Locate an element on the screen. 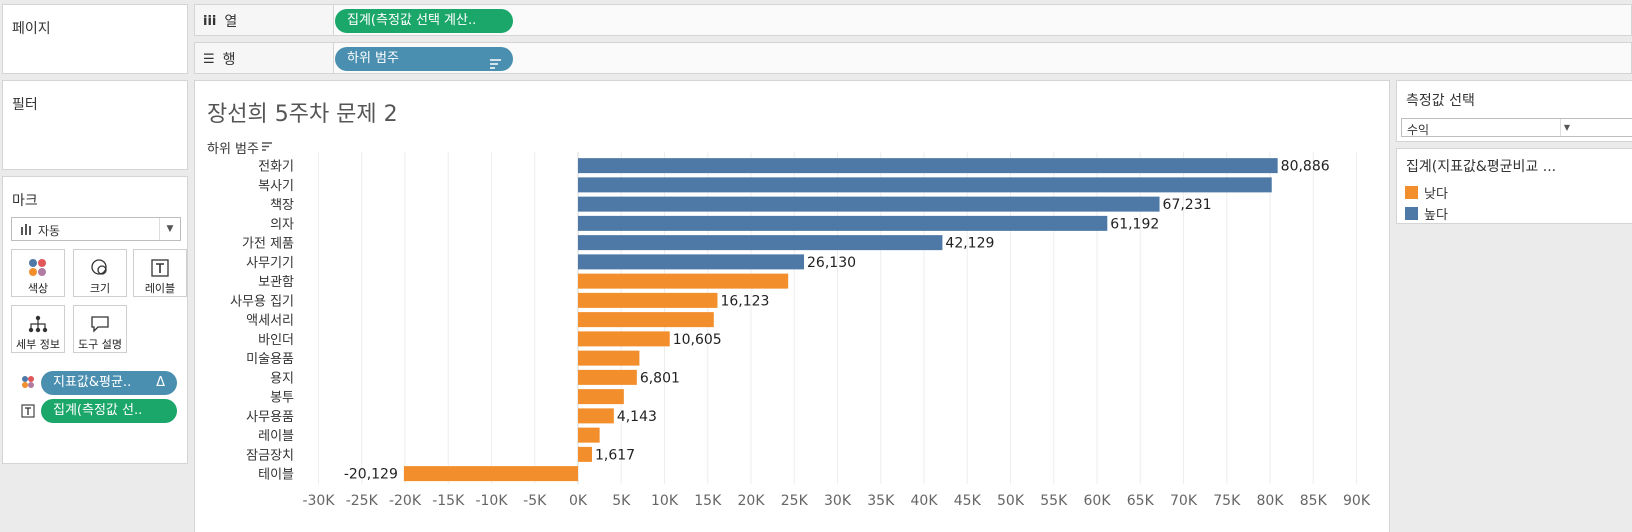 Image resolution: width=1632 pixels, height=532 pixels. color-button: 색상 is located at coordinates (38, 273).